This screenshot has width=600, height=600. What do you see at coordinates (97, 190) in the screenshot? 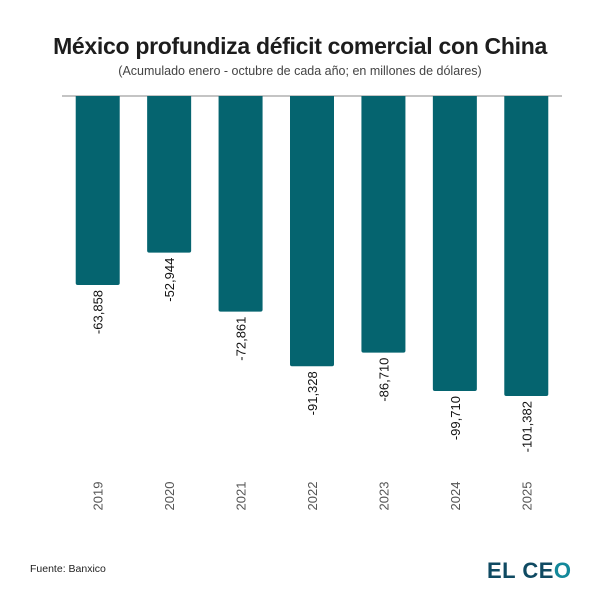
I see `bar-2019` at bounding box center [97, 190].